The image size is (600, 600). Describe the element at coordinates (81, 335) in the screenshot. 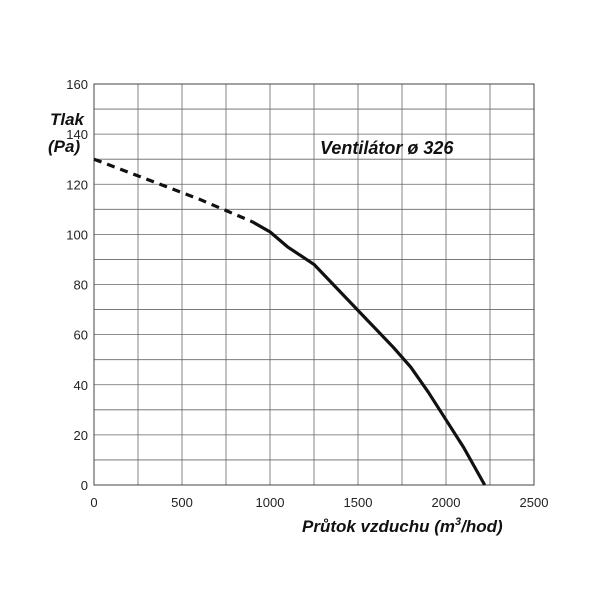

I see `y-tick-label: 60` at that location.